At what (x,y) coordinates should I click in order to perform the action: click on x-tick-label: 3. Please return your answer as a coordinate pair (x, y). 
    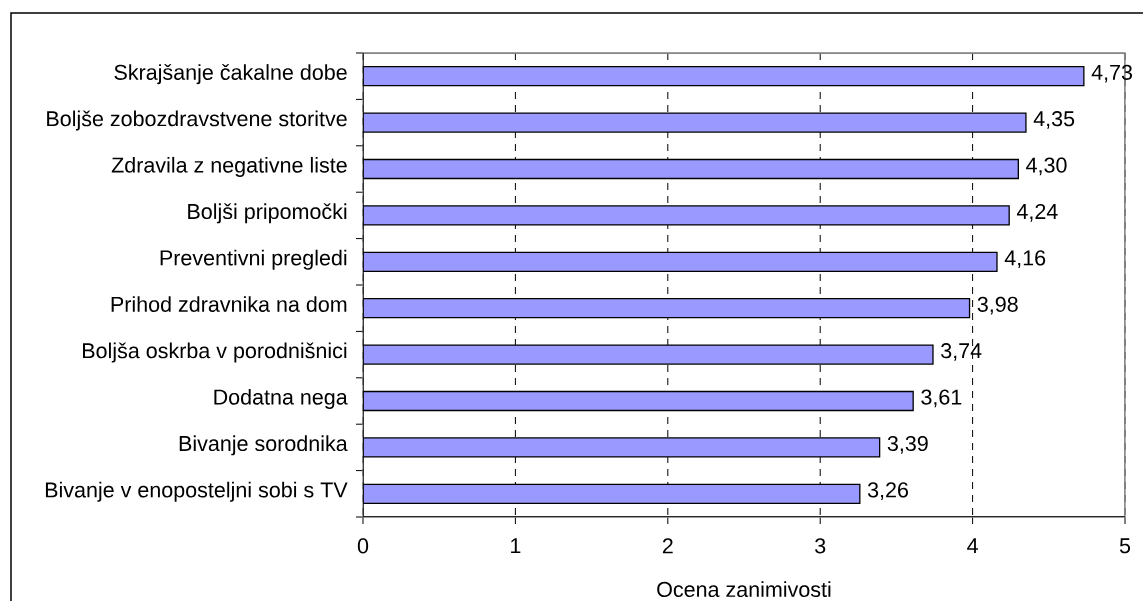
    Looking at the image, I should click on (820, 546).